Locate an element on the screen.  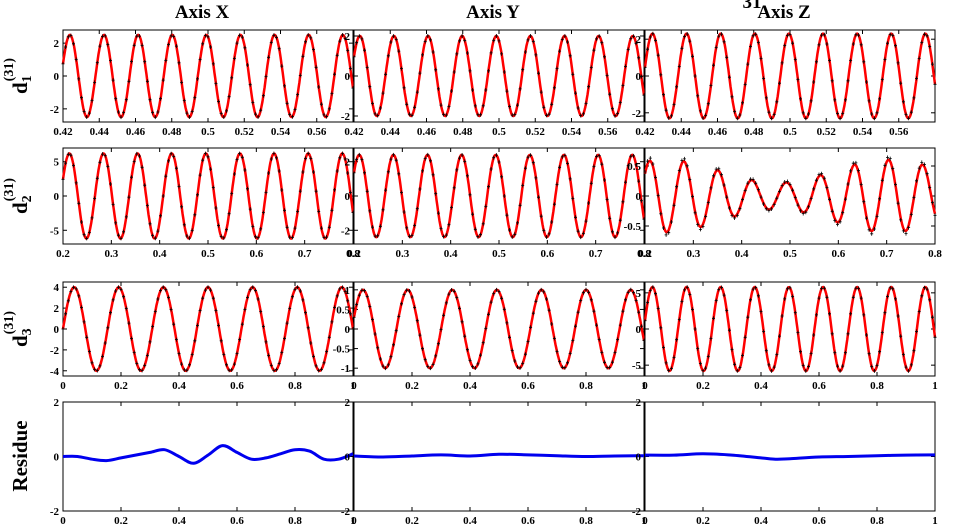
x-tick-label: 0.56 is located at coordinates (899, 132).